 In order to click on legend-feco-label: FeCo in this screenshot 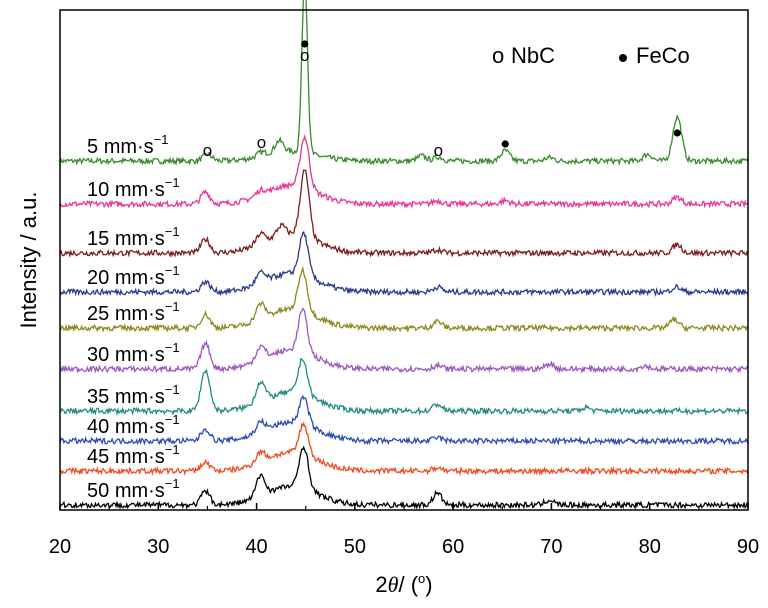, I will do `click(663, 55)`.